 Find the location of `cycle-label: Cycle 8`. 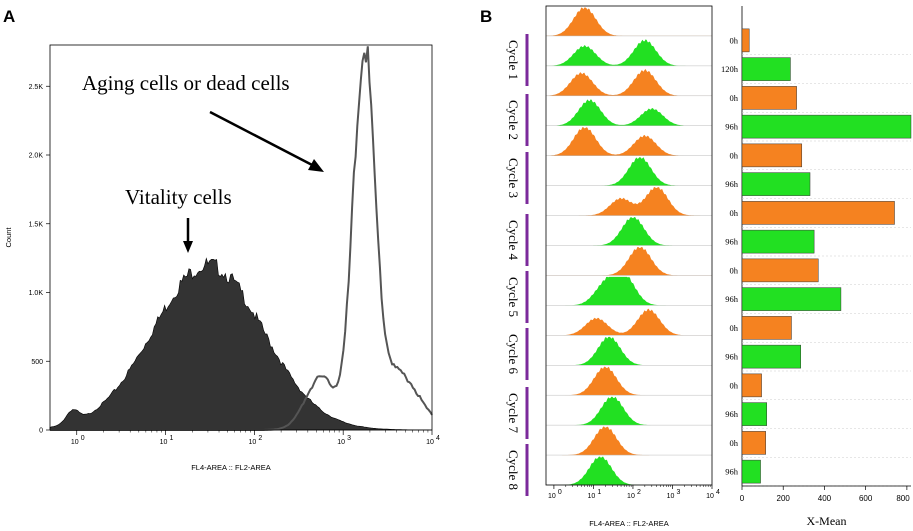

cycle-label: Cycle 8 is located at coordinates (513, 470).